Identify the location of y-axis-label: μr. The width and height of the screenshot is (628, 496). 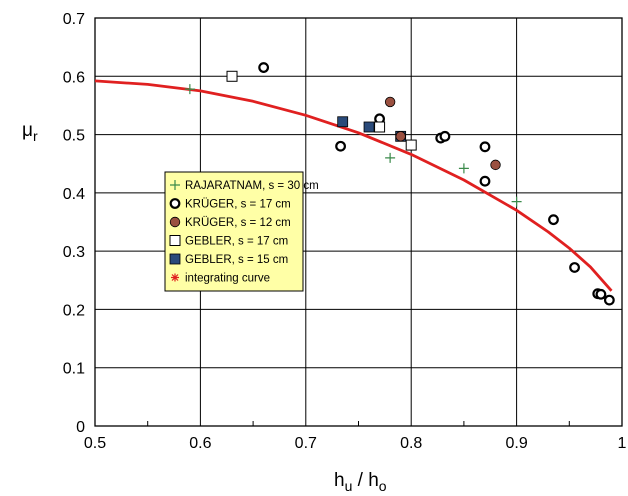
(30, 132).